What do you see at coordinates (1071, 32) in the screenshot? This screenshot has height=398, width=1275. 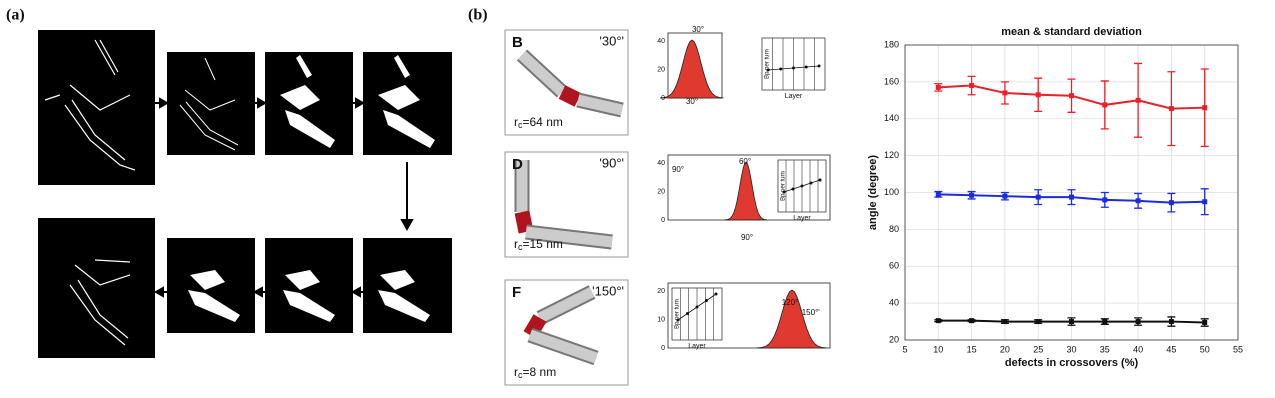 I see `chart-title: mean & standard deviation` at bounding box center [1071, 32].